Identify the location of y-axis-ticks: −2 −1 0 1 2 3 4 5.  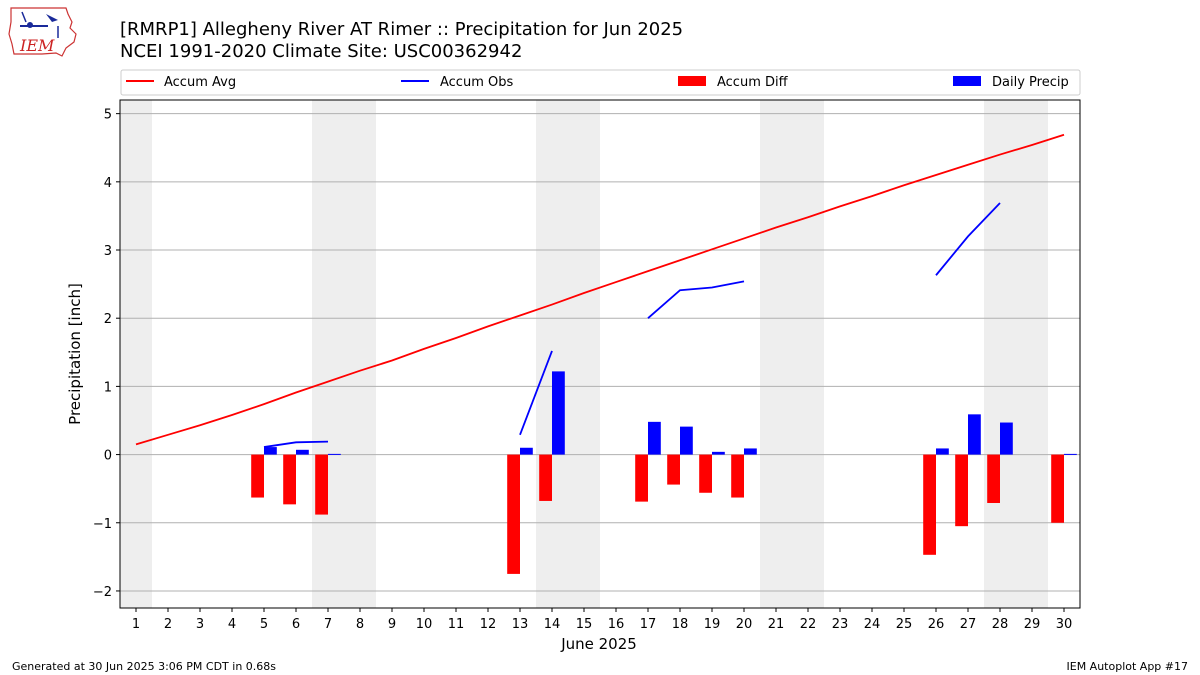
(106, 354).